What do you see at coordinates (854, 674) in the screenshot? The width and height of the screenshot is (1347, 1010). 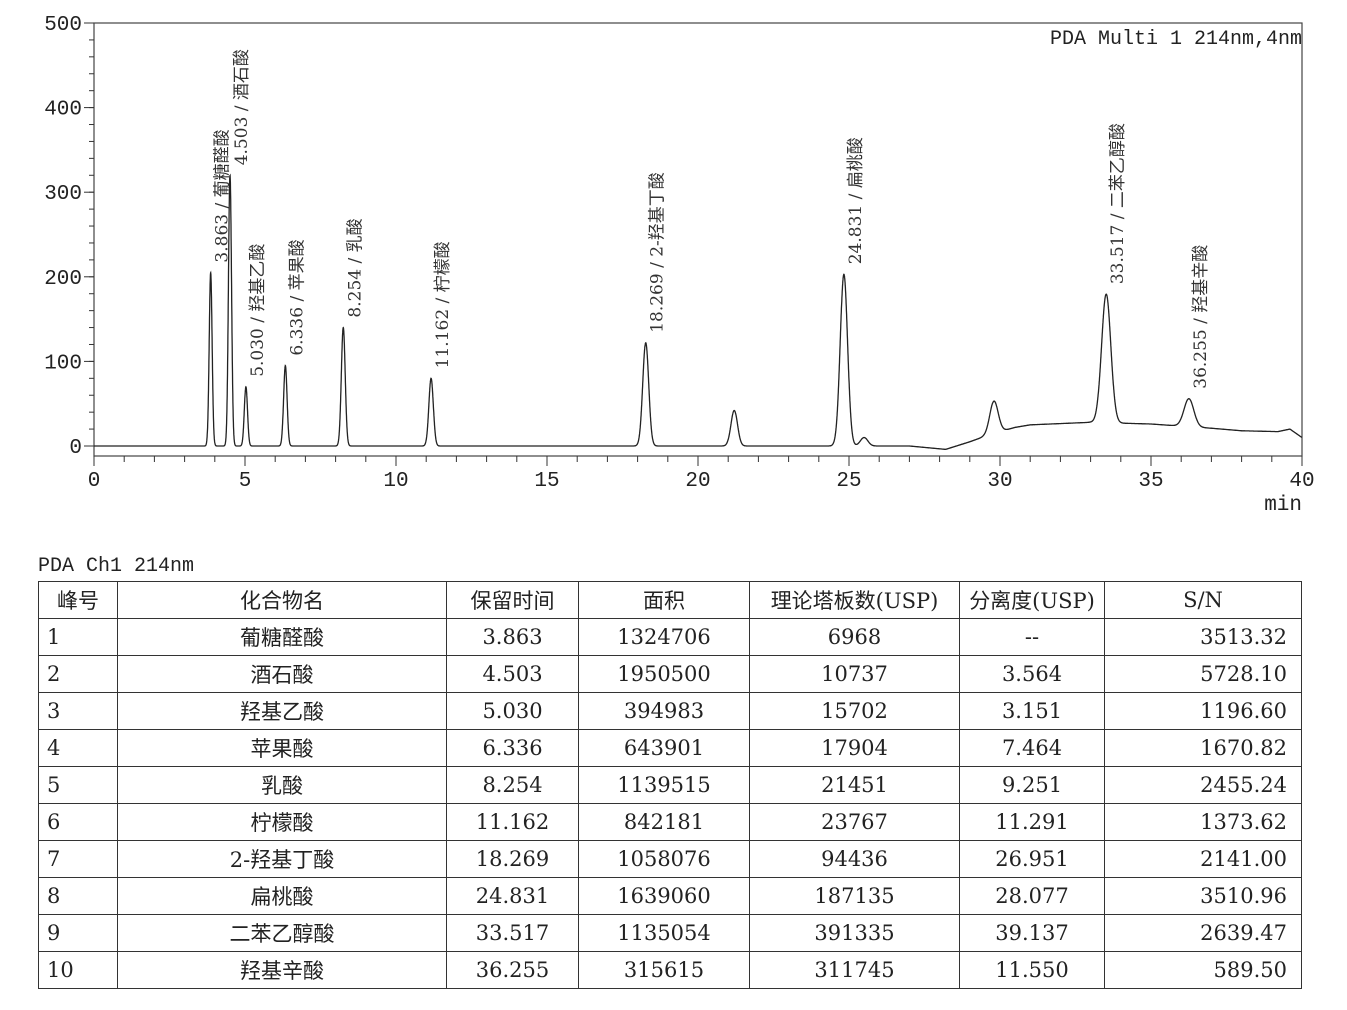 I see `table-cell: 10737` at bounding box center [854, 674].